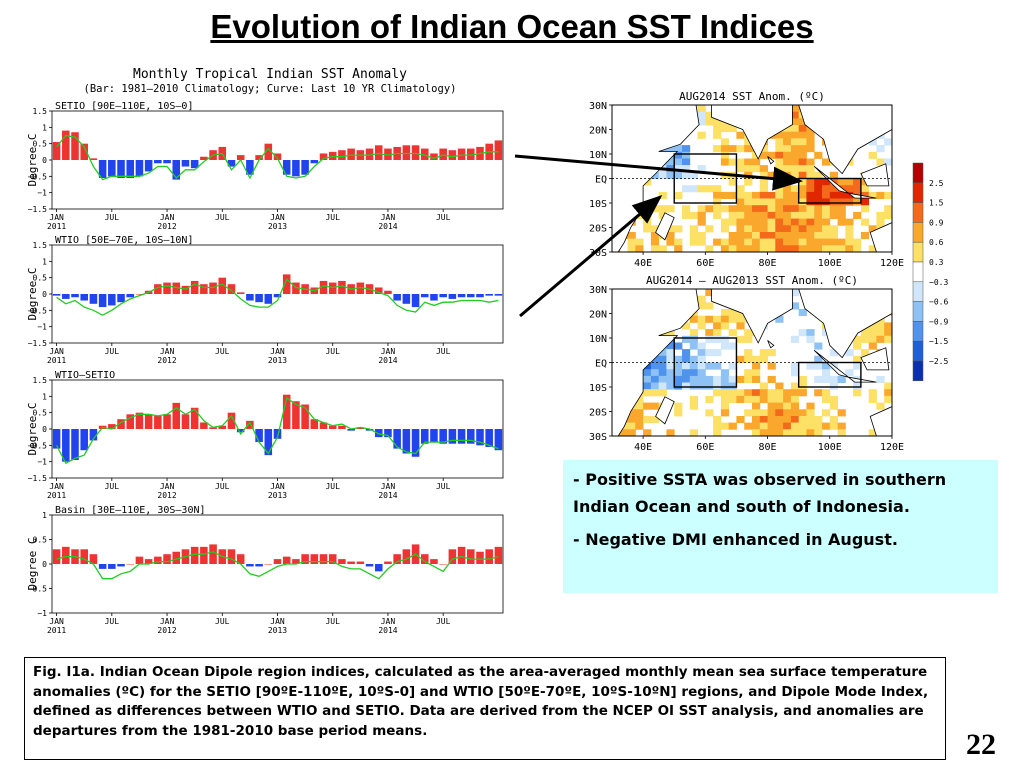 This screenshot has width=1024, height=768. What do you see at coordinates (40, 144) in the screenshot?
I see `y-tick-label: 0.5` at bounding box center [40, 144].